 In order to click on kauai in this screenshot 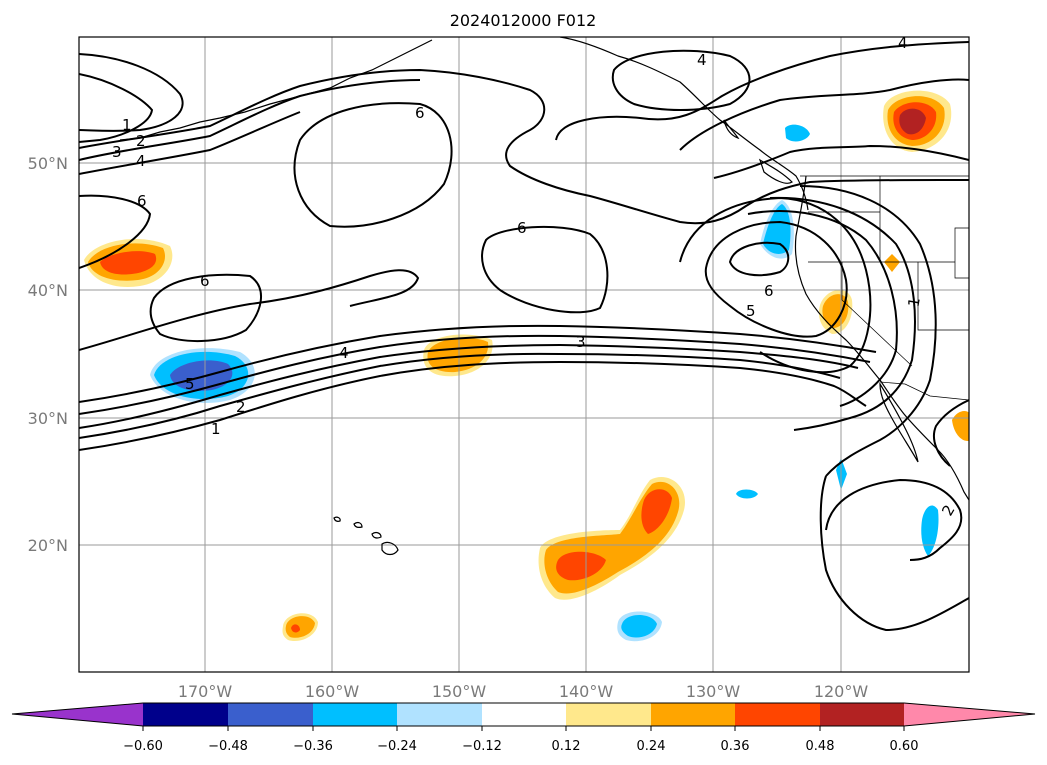, I will do `click(337, 519)`.